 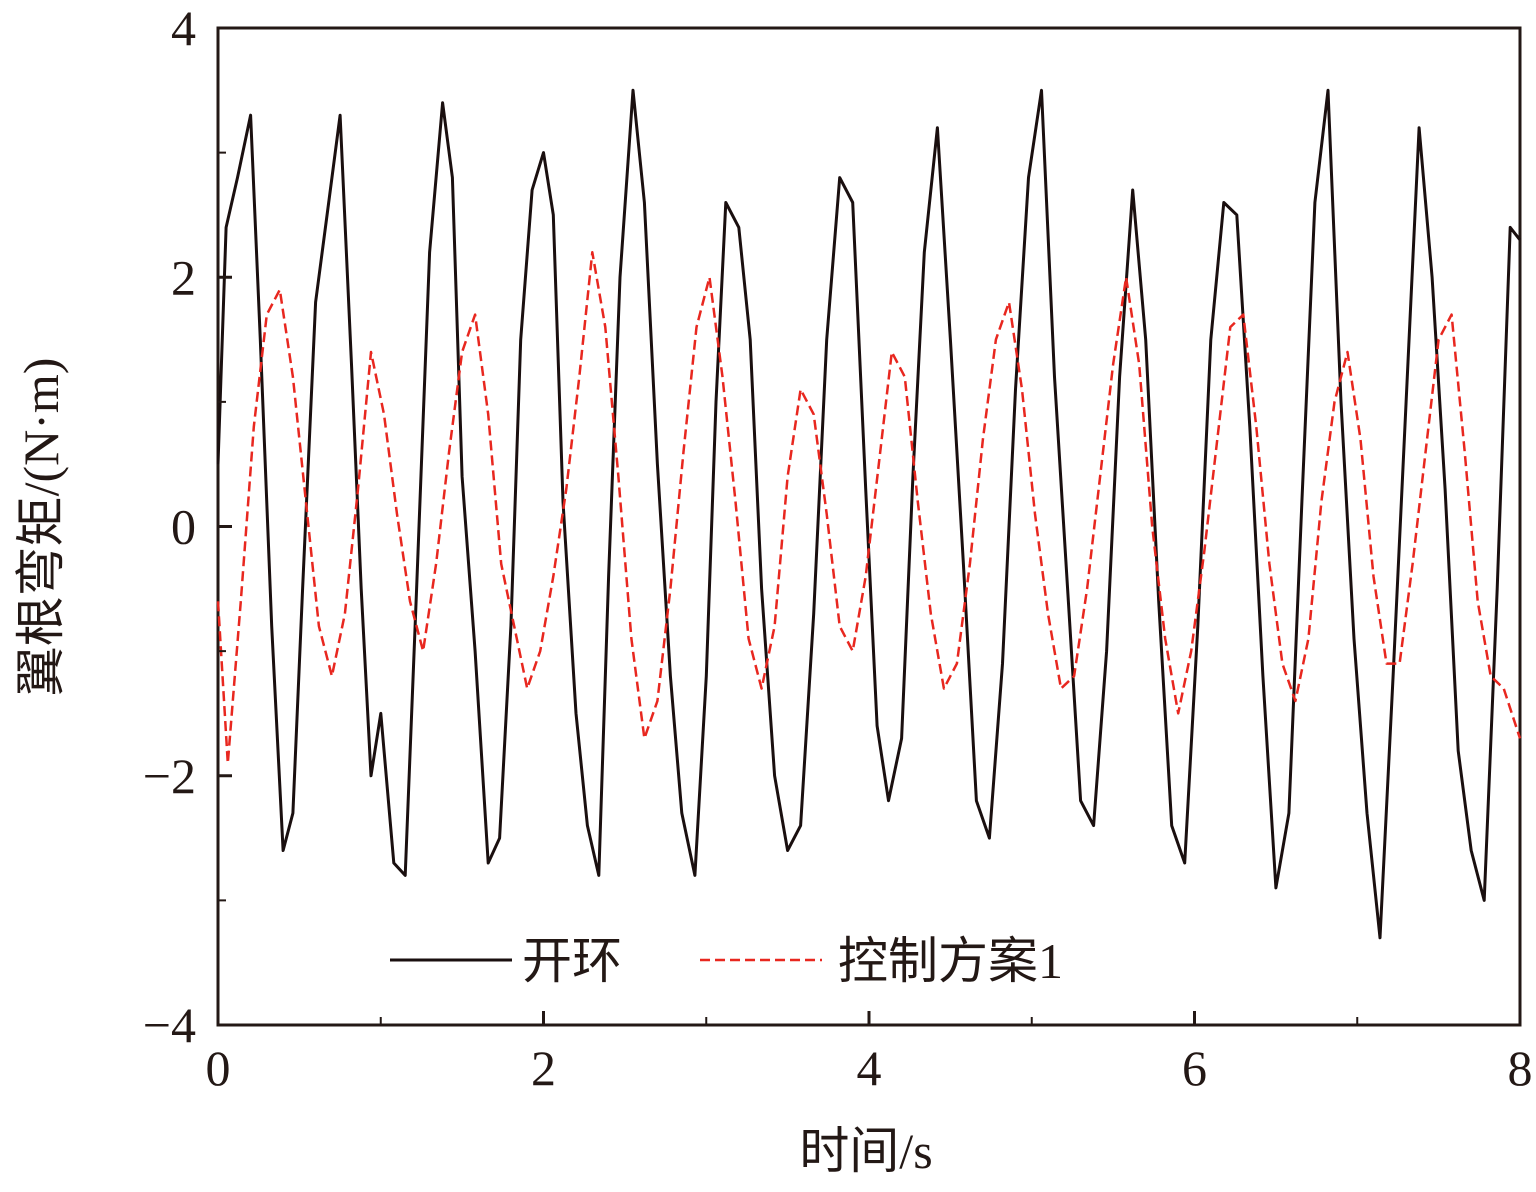 What do you see at coordinates (950, 961) in the screenshot?
I see `legend-label-control-1: 控制方案1` at bounding box center [950, 961].